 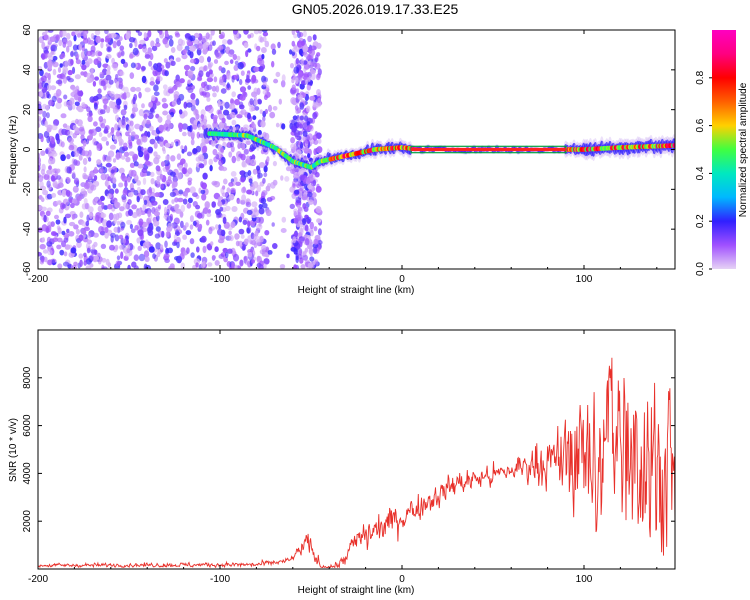 I want to click on snr-xlabel: Height of straight line (km), so click(x=356, y=590).